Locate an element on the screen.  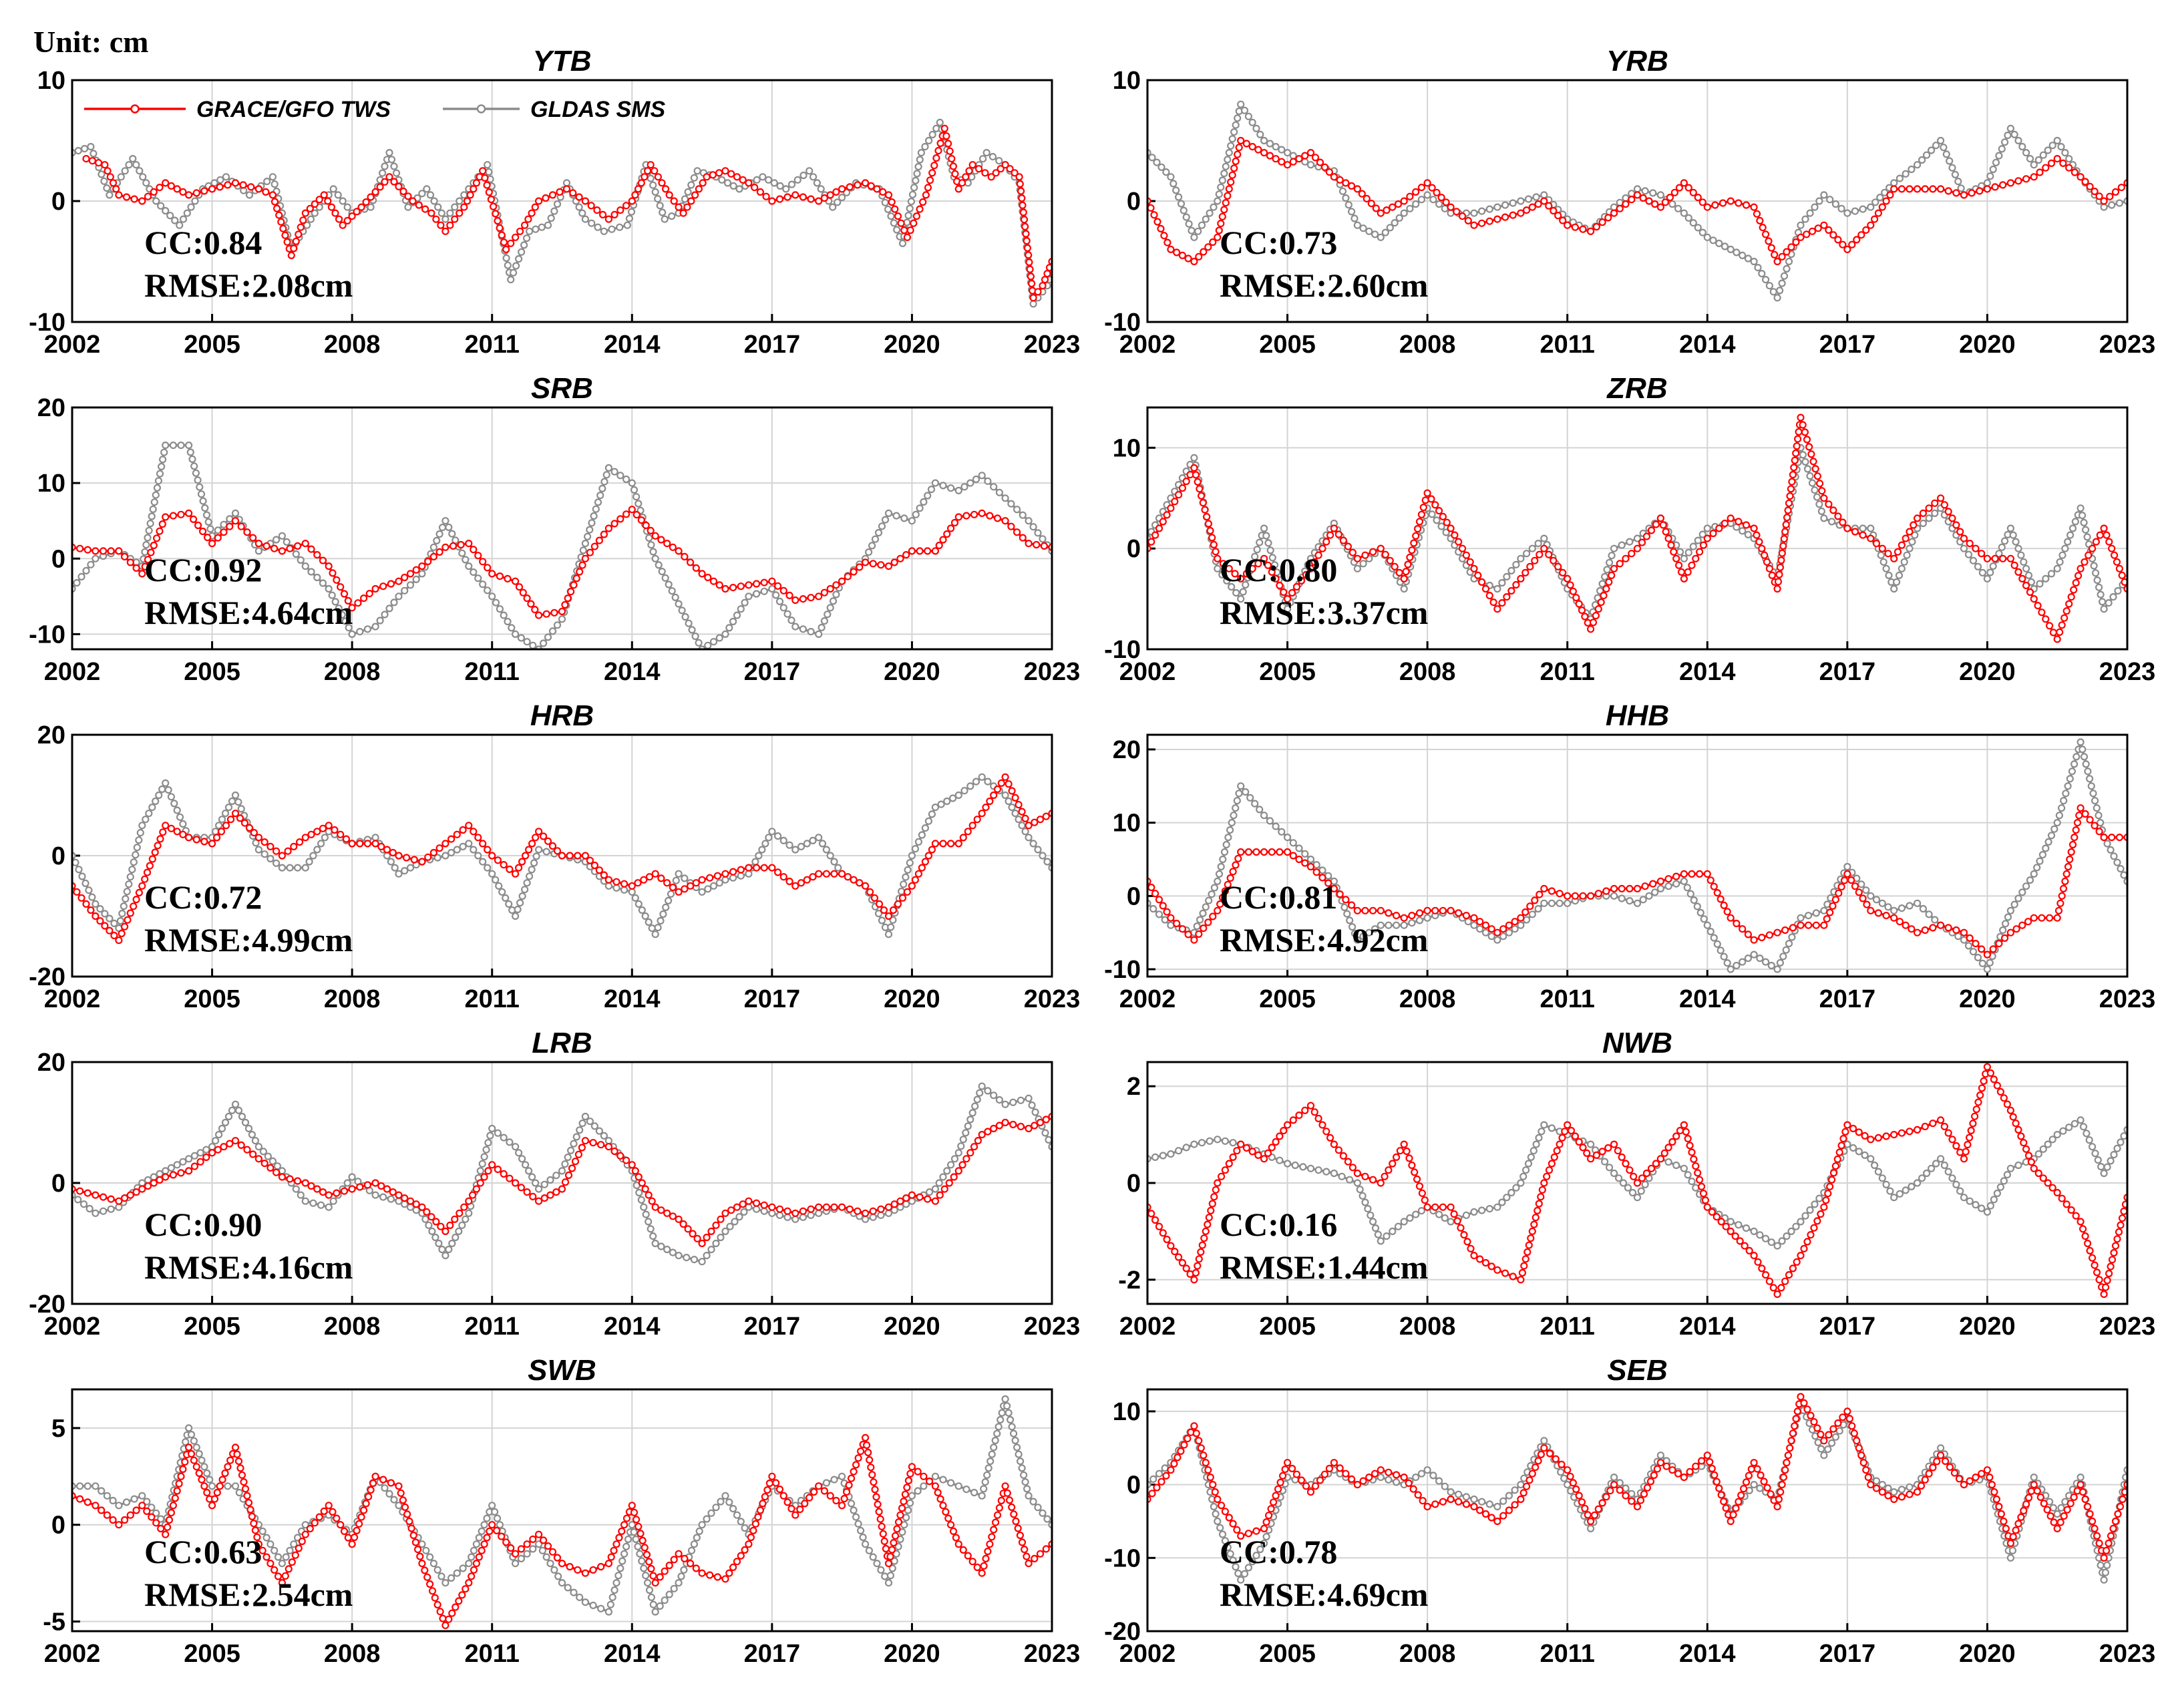
x-tick-label: 2005 is located at coordinates (1287, 1654).